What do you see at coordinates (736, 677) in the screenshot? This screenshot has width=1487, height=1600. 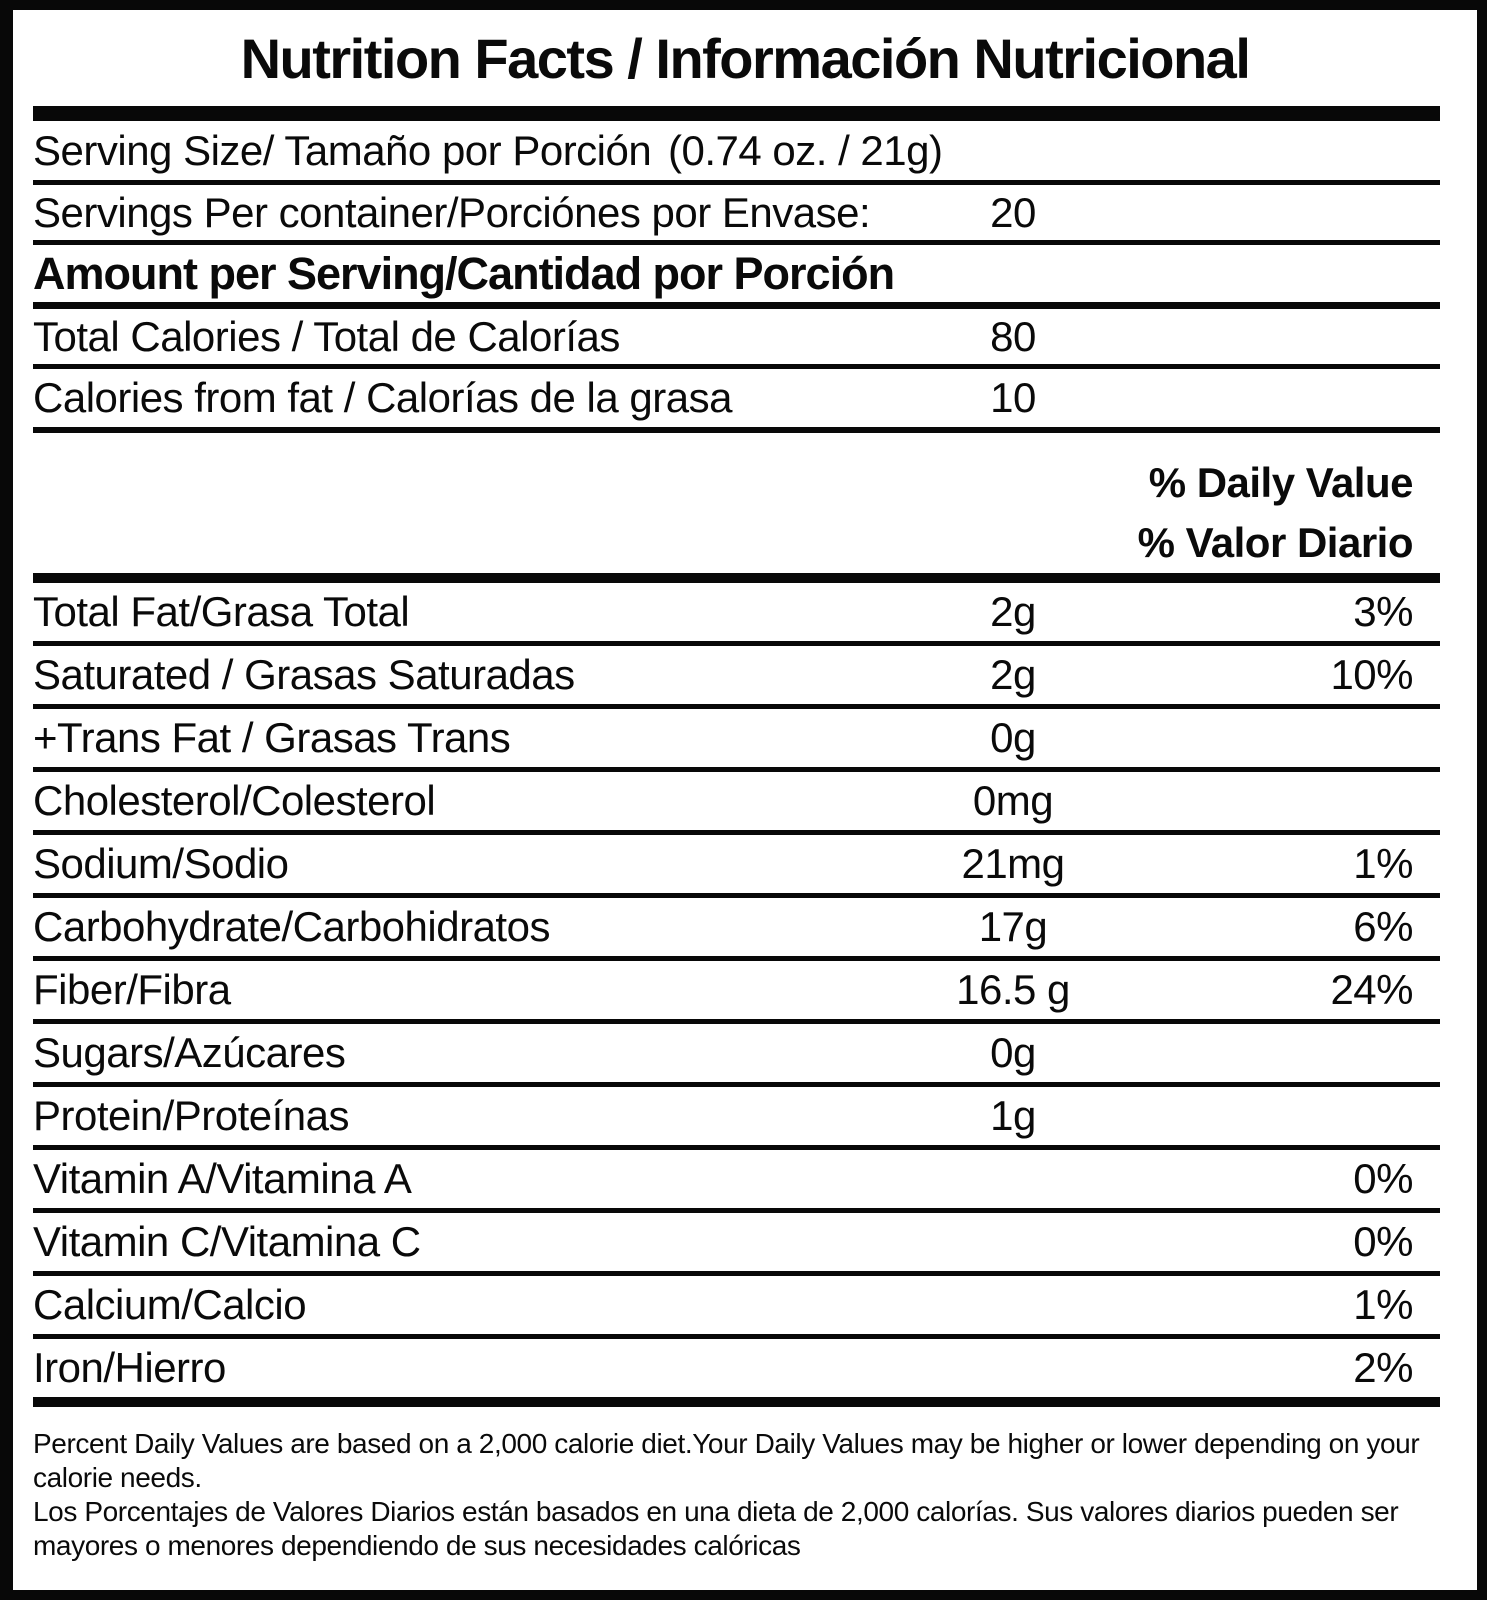 I see `nutrient-row-saturated-fat: Saturated / Grasas Saturadas 2g 10%` at bounding box center [736, 677].